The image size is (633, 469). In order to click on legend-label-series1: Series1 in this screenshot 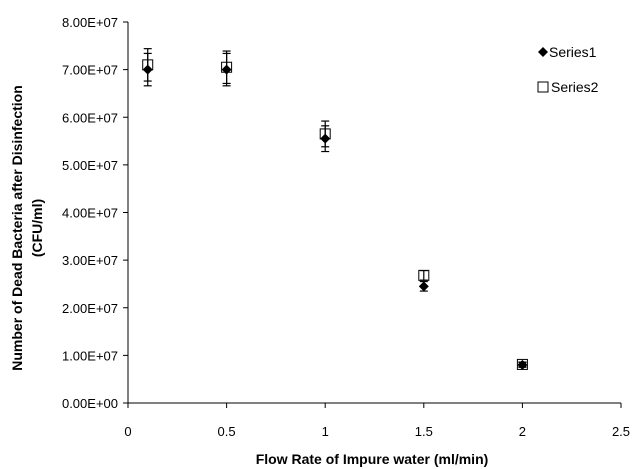, I will do `click(573, 52)`.